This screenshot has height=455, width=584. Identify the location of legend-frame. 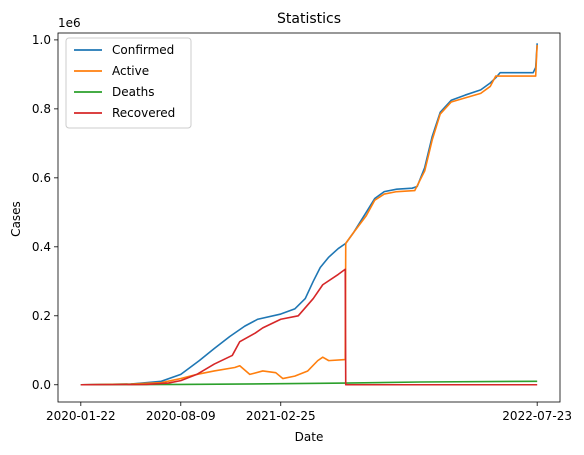
(128, 83).